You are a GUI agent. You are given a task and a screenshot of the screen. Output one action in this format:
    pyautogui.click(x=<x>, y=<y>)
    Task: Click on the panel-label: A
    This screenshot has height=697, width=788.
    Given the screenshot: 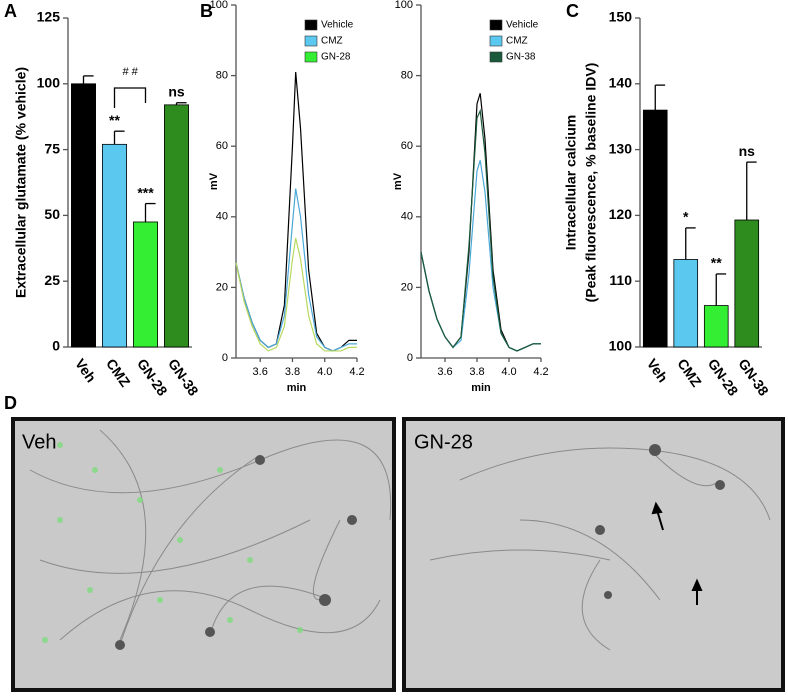 What is the action you would take?
    pyautogui.click(x=10, y=11)
    